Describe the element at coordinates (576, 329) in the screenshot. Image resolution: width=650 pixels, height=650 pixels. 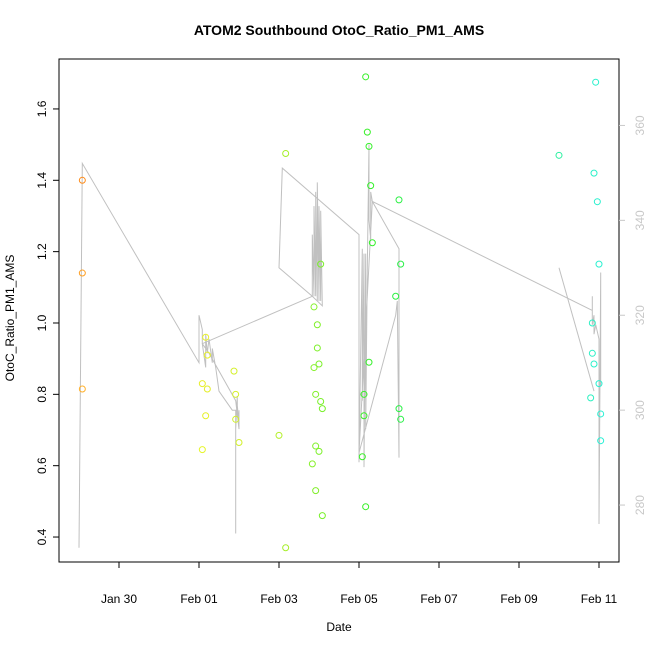
I see `series-line-segment` at that location.